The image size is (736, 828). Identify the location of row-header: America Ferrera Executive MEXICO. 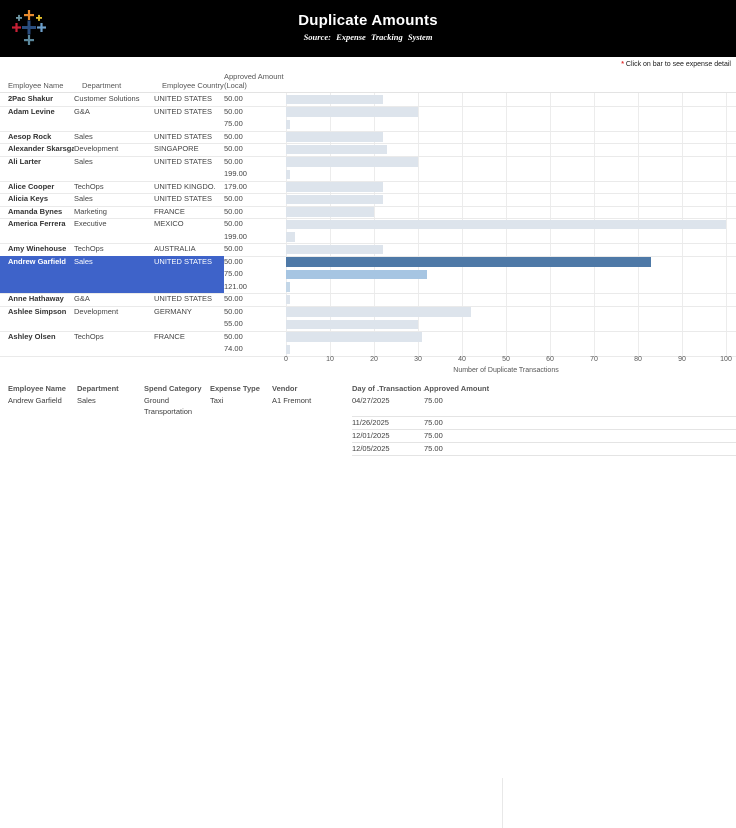
(112, 230).